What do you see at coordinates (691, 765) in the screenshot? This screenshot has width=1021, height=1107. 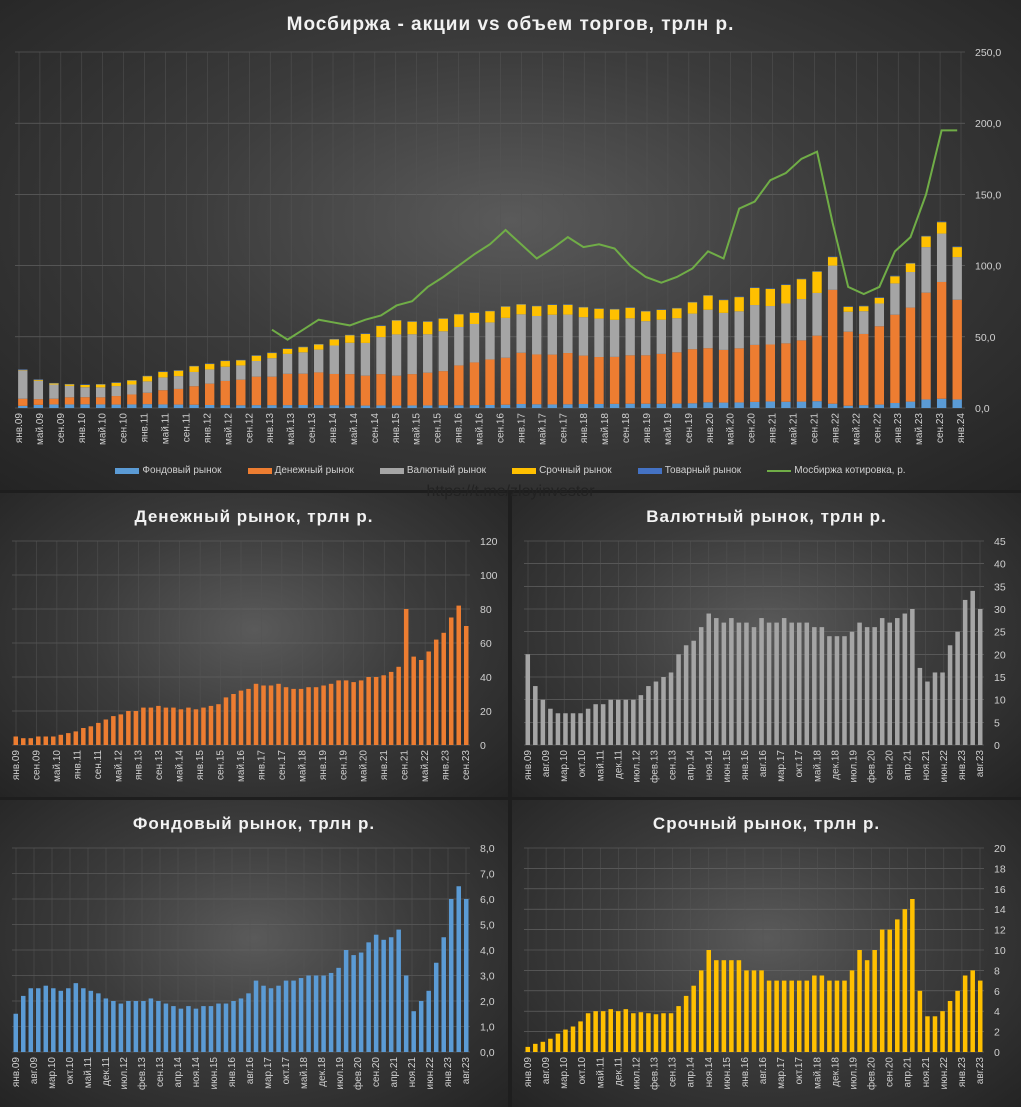 I see `x-tick-label: апр.14` at bounding box center [691, 765].